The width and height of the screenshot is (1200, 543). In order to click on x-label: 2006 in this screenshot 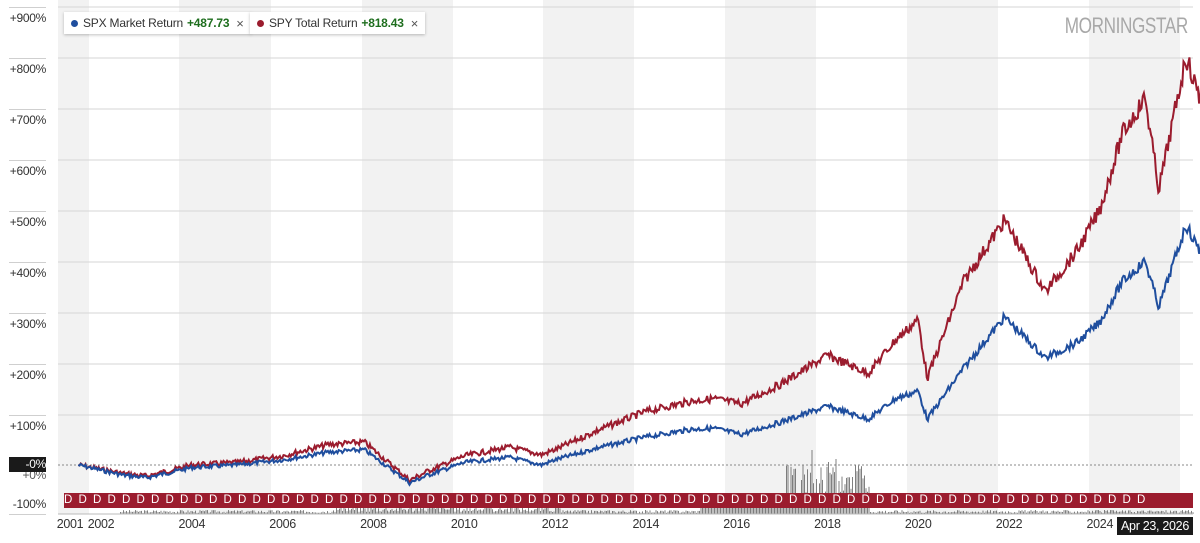, I will do `click(282, 524)`.